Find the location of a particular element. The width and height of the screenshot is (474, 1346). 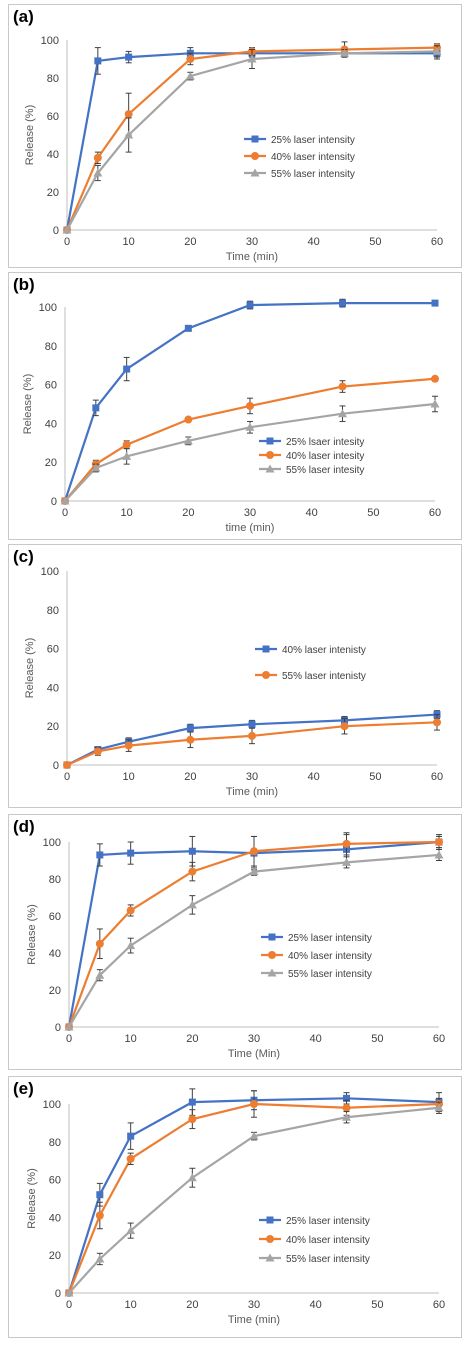

panel-label: (e) is located at coordinates (23, 1088).